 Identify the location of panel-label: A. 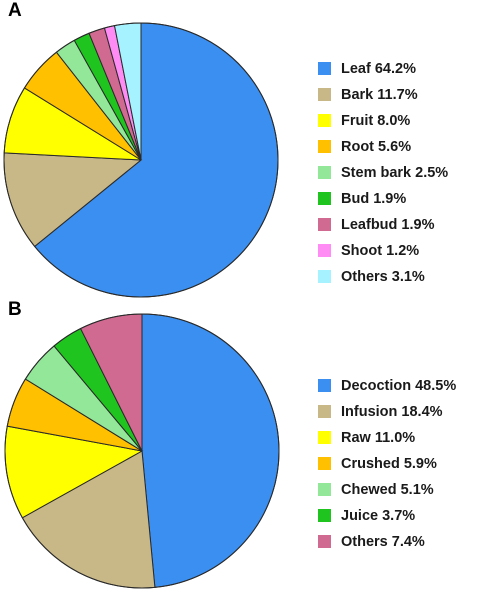
(15, 10).